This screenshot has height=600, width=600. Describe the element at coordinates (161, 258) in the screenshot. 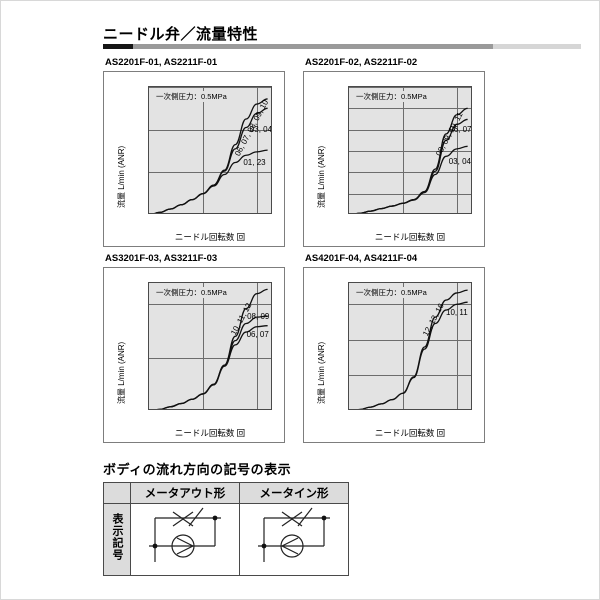

I see `chart-caption: AS3201F-03, AS3211F-03` at that location.